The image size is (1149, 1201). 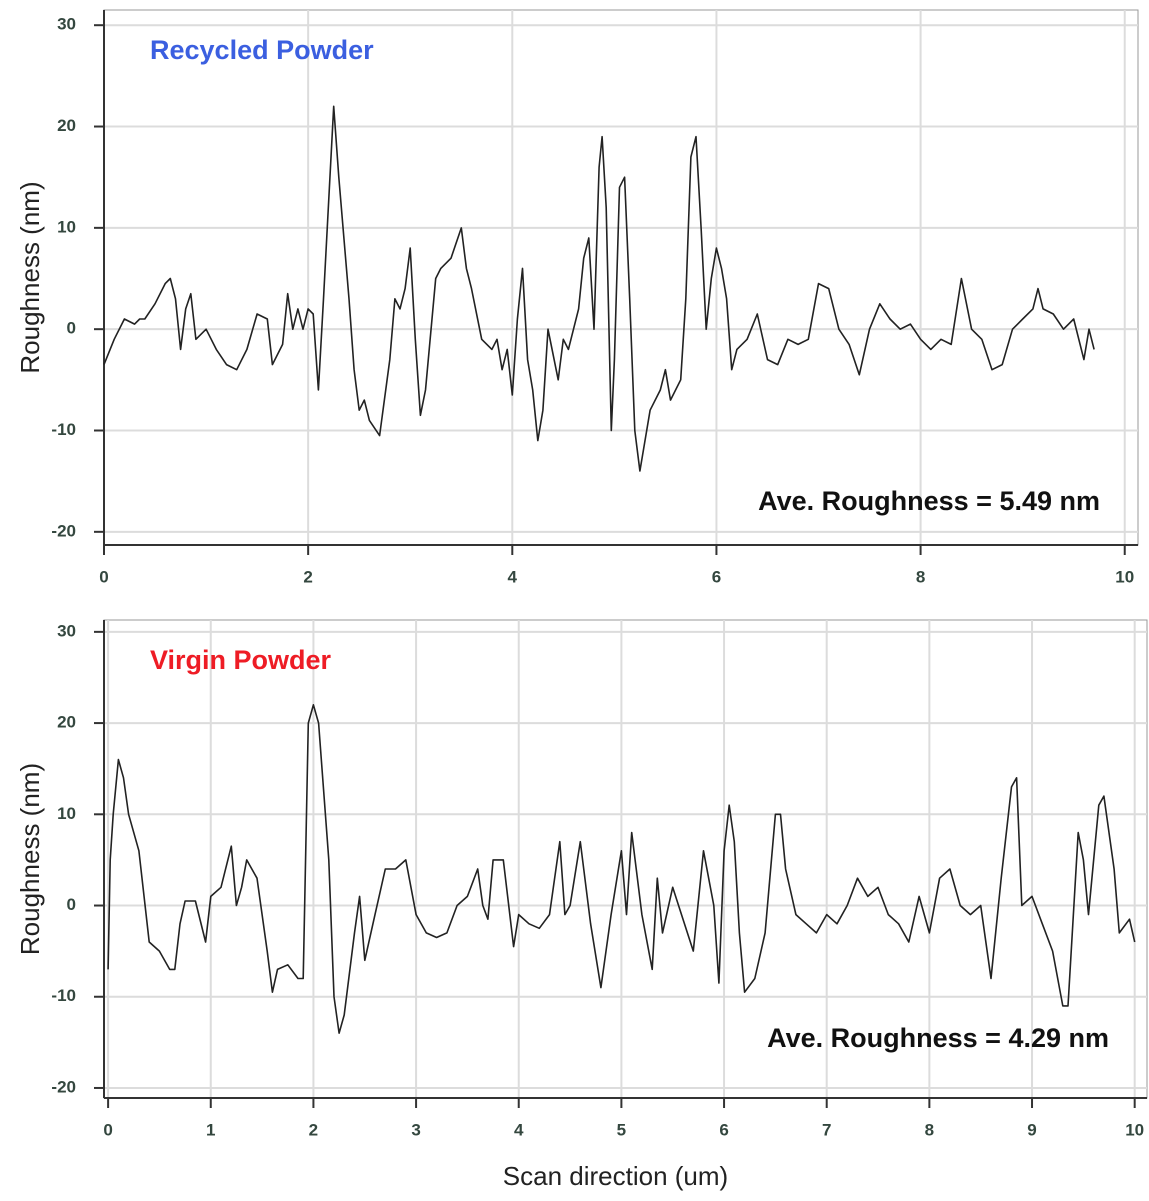 What do you see at coordinates (210, 1129) in the screenshot?
I see `x-tick-label: 1` at bounding box center [210, 1129].